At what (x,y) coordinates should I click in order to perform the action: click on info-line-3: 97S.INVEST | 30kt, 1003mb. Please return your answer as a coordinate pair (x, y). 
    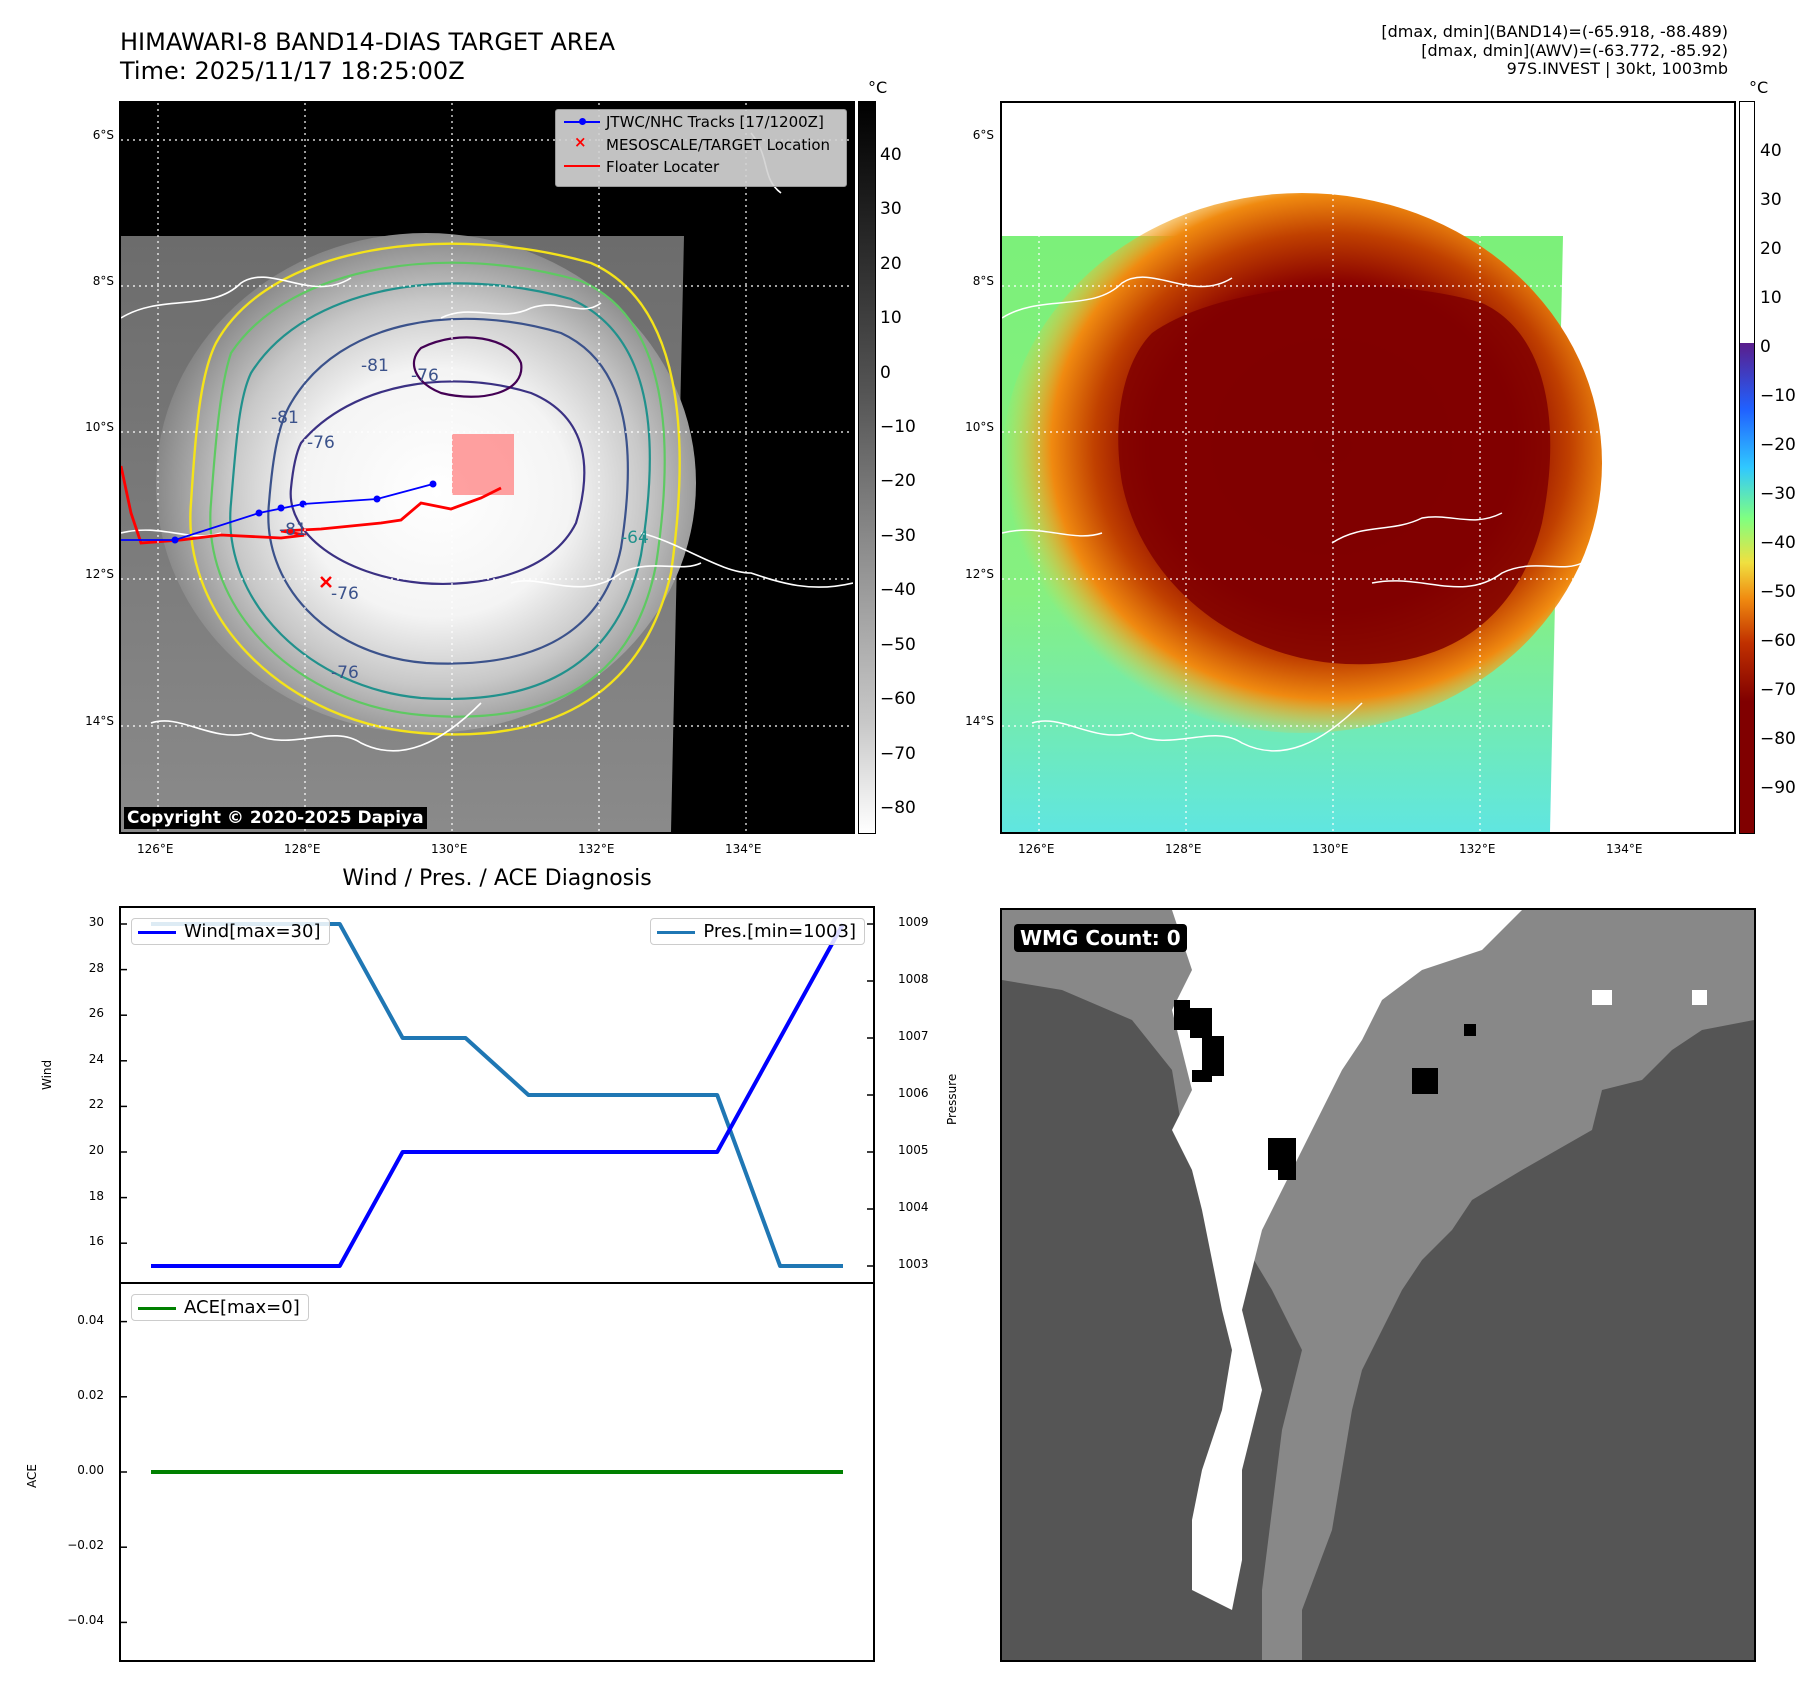
    Looking at the image, I should click on (1617, 68).